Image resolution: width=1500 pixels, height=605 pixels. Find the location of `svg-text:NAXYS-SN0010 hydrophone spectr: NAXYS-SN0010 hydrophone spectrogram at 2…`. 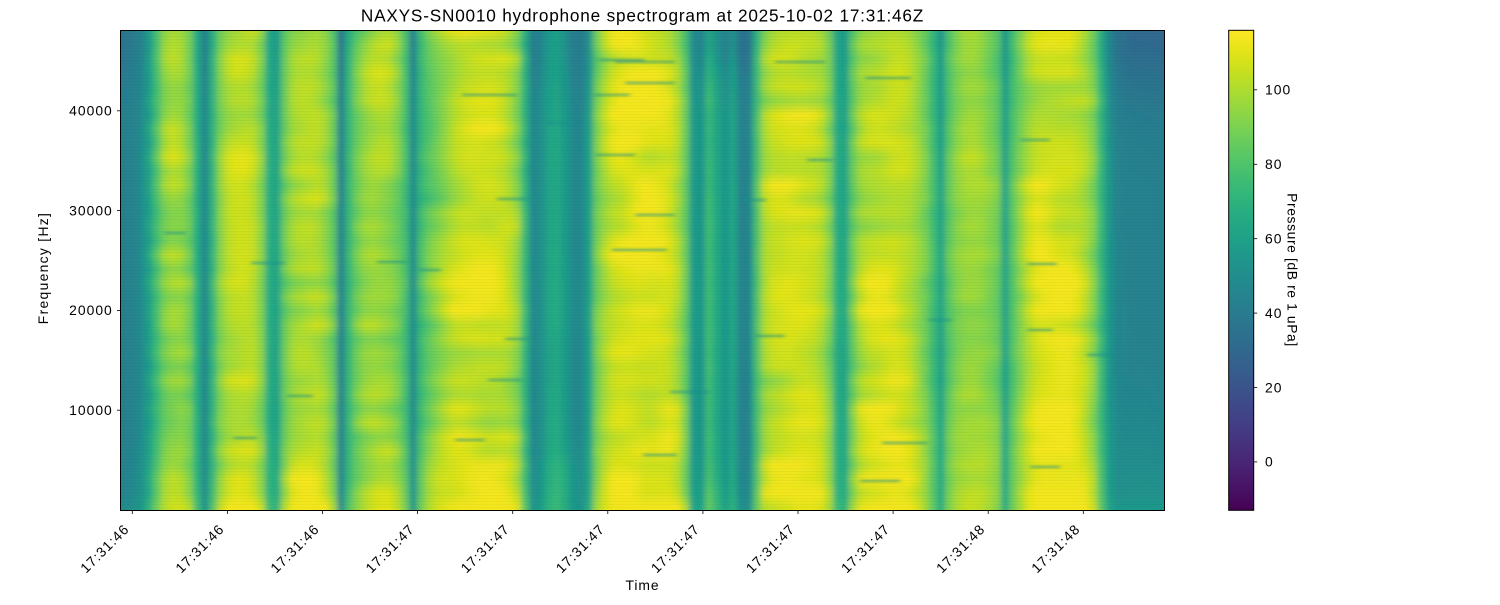

svg-text:NAXYS-SN0010 hydrophone spectr: NAXYS-SN0010 hydrophone spectrogram at 2… is located at coordinates (642, 16).